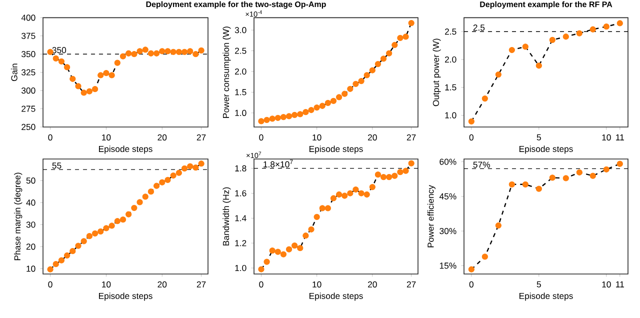  Describe the element at coordinates (59, 50) in the screenshot. I see `ref-line-label: 350` at that location.